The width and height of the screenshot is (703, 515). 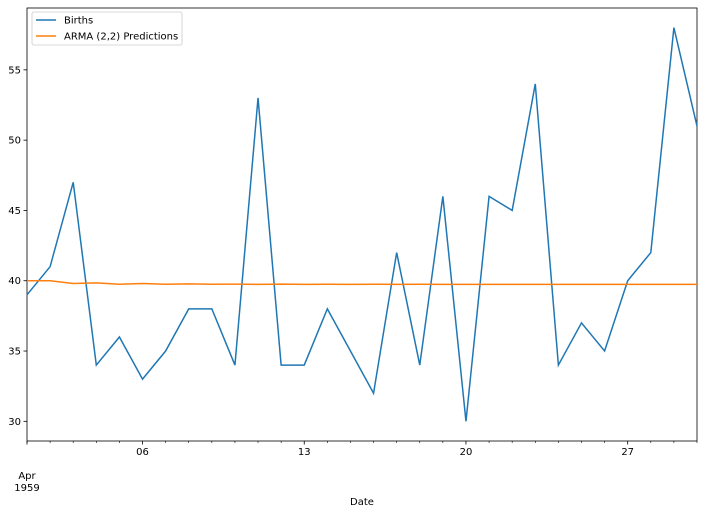 What do you see at coordinates (14, 281) in the screenshot?
I see `y-tick-label: 40` at bounding box center [14, 281].